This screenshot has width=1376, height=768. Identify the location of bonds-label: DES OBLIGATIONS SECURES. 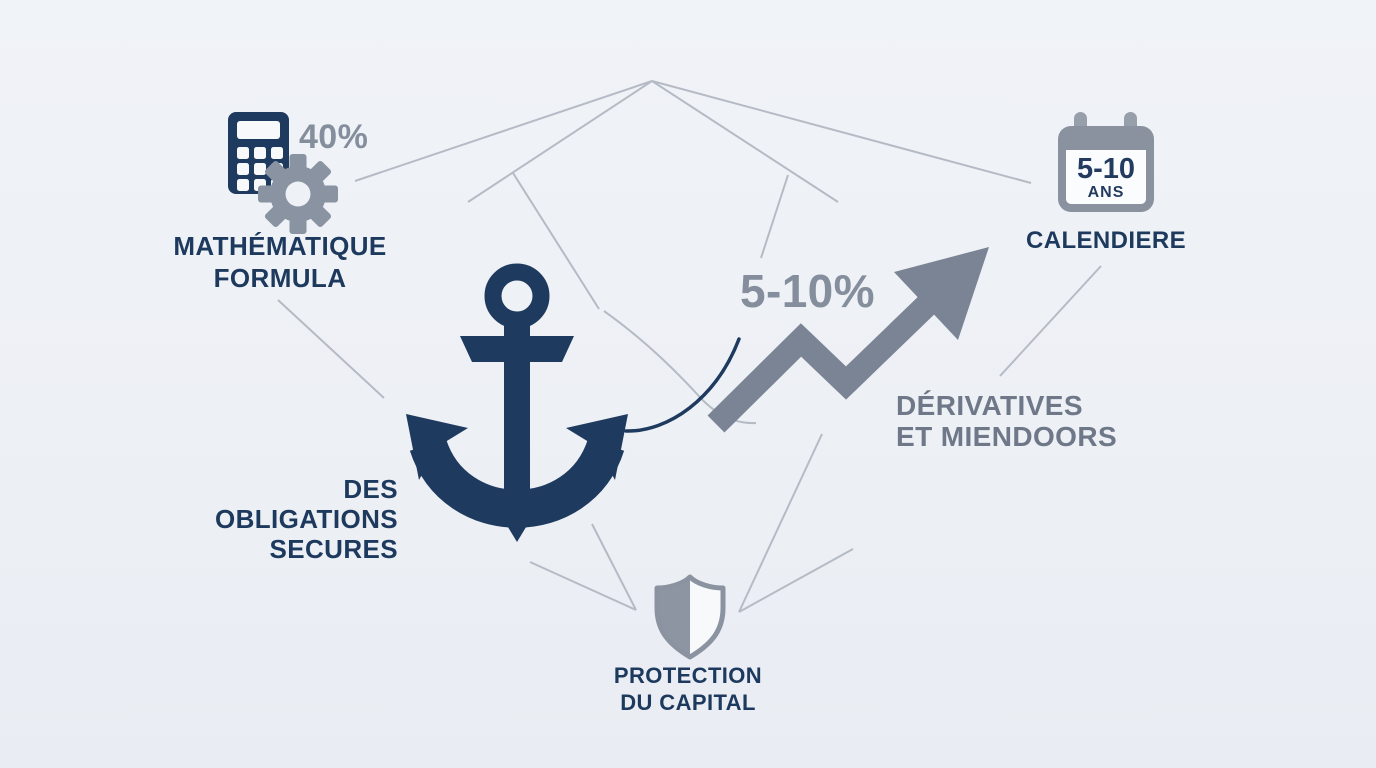
(306, 519).